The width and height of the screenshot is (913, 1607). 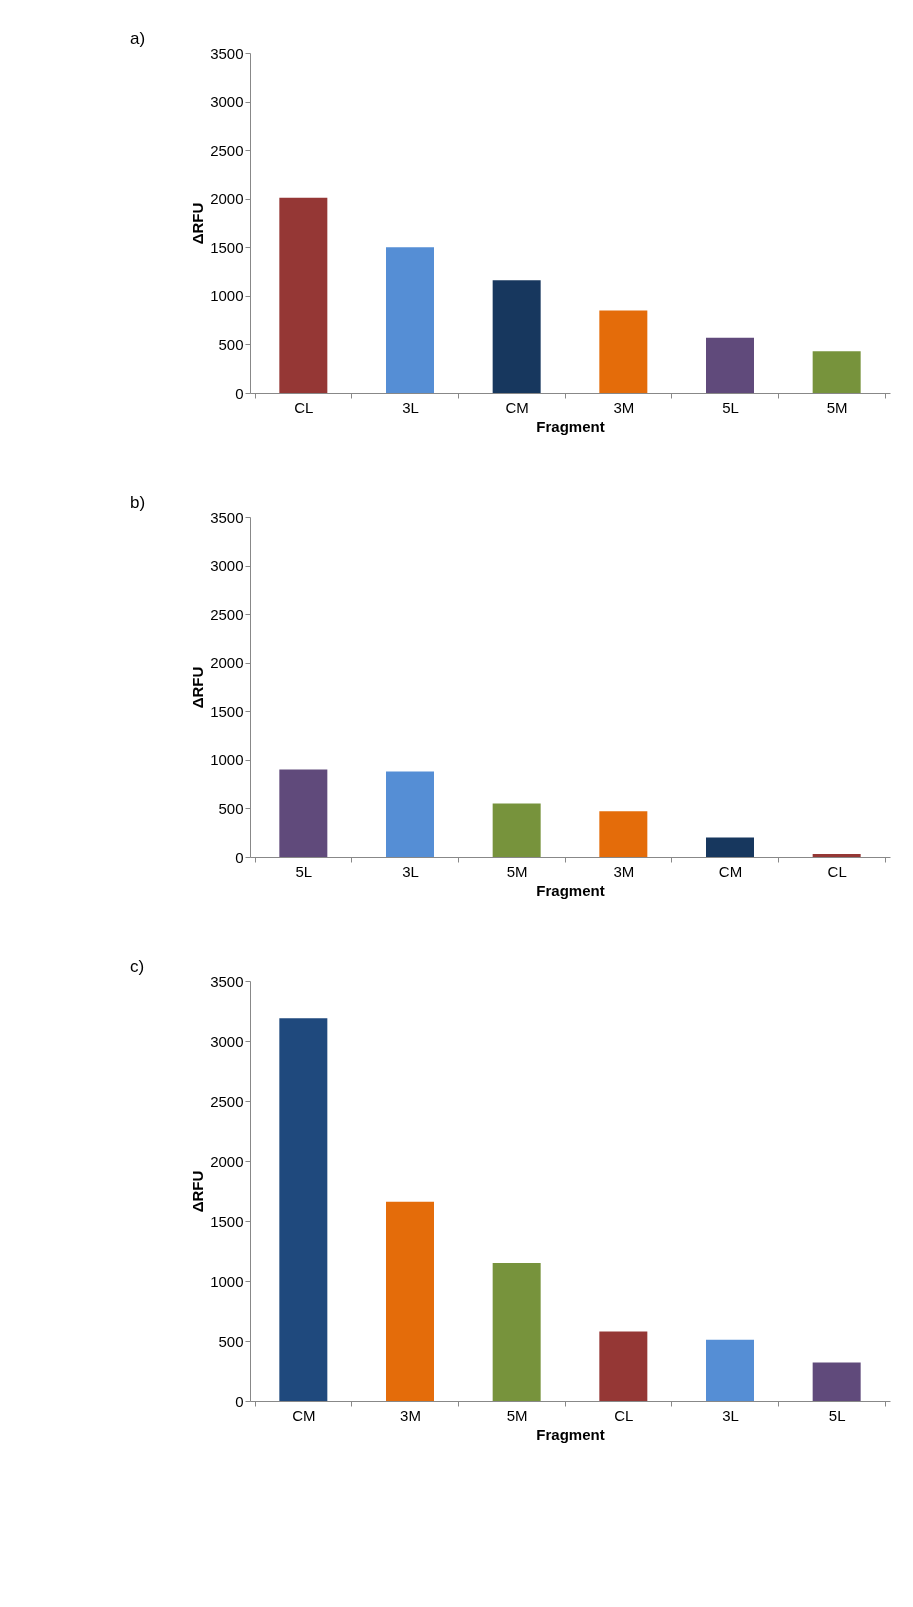 I want to click on text: c), so click(x=137, y=966).